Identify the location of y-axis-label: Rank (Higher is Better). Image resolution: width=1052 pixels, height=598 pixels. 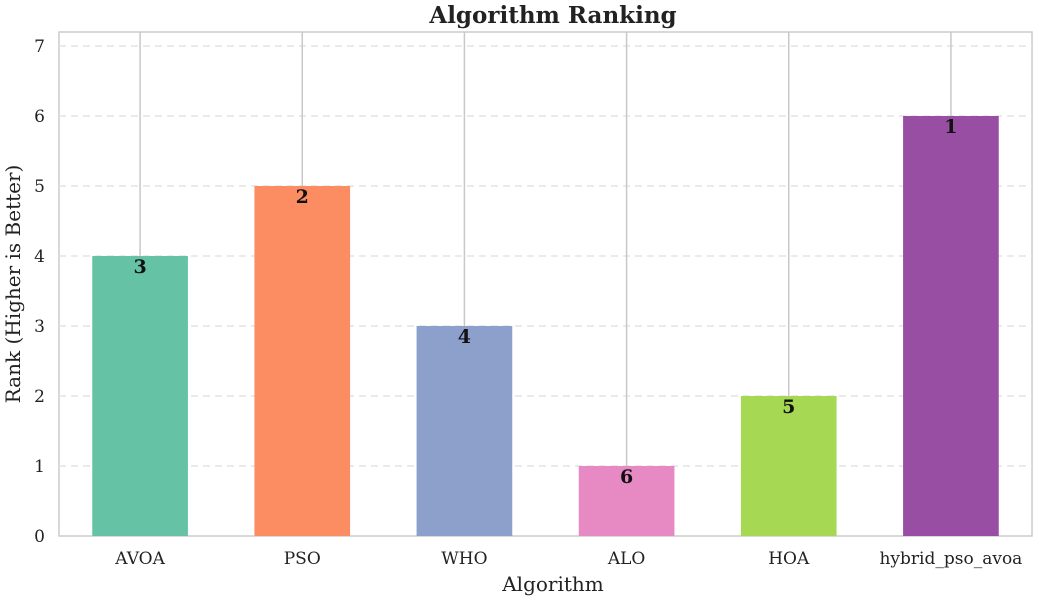
(13, 284).